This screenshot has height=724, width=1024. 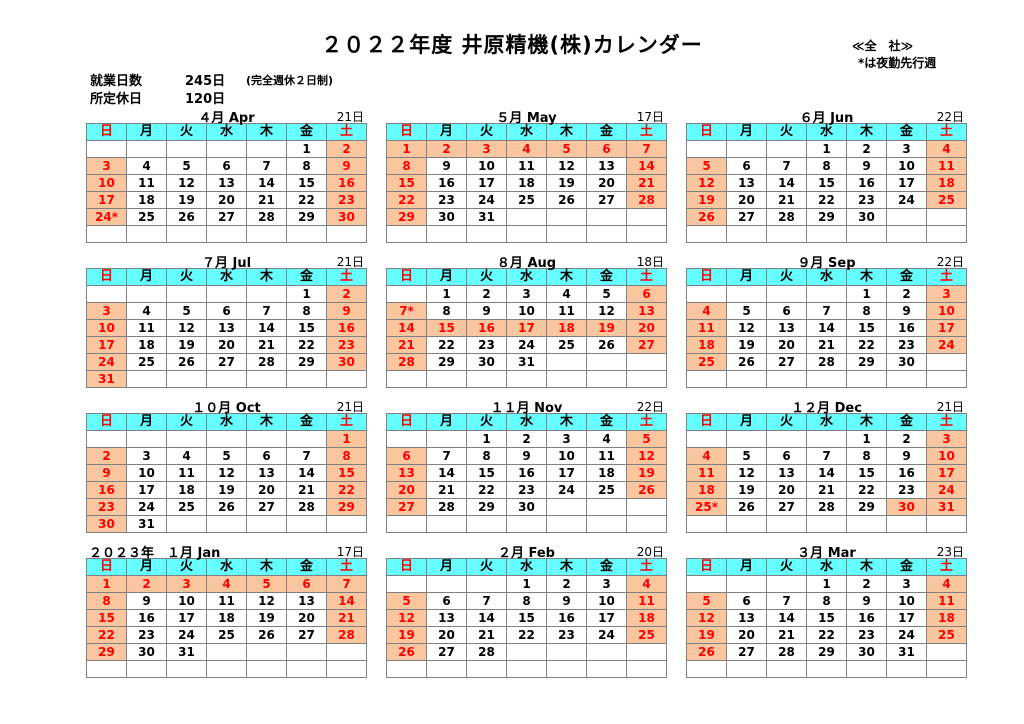 I want to click on holiday-cell: 24, so click(x=946, y=345).